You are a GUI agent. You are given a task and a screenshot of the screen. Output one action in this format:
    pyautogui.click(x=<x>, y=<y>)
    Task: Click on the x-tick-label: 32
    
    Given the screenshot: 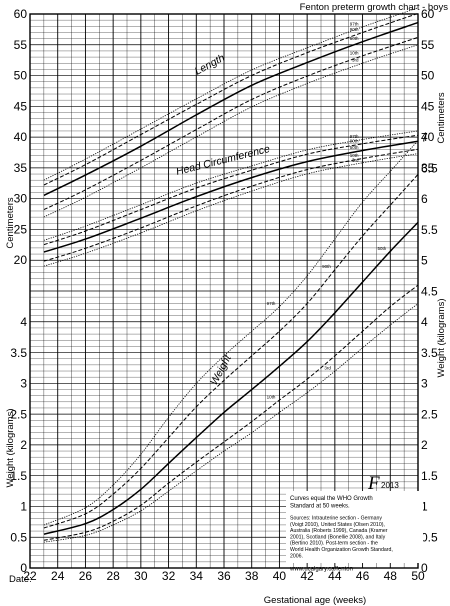 What is the action you would take?
    pyautogui.click(x=169, y=576)
    